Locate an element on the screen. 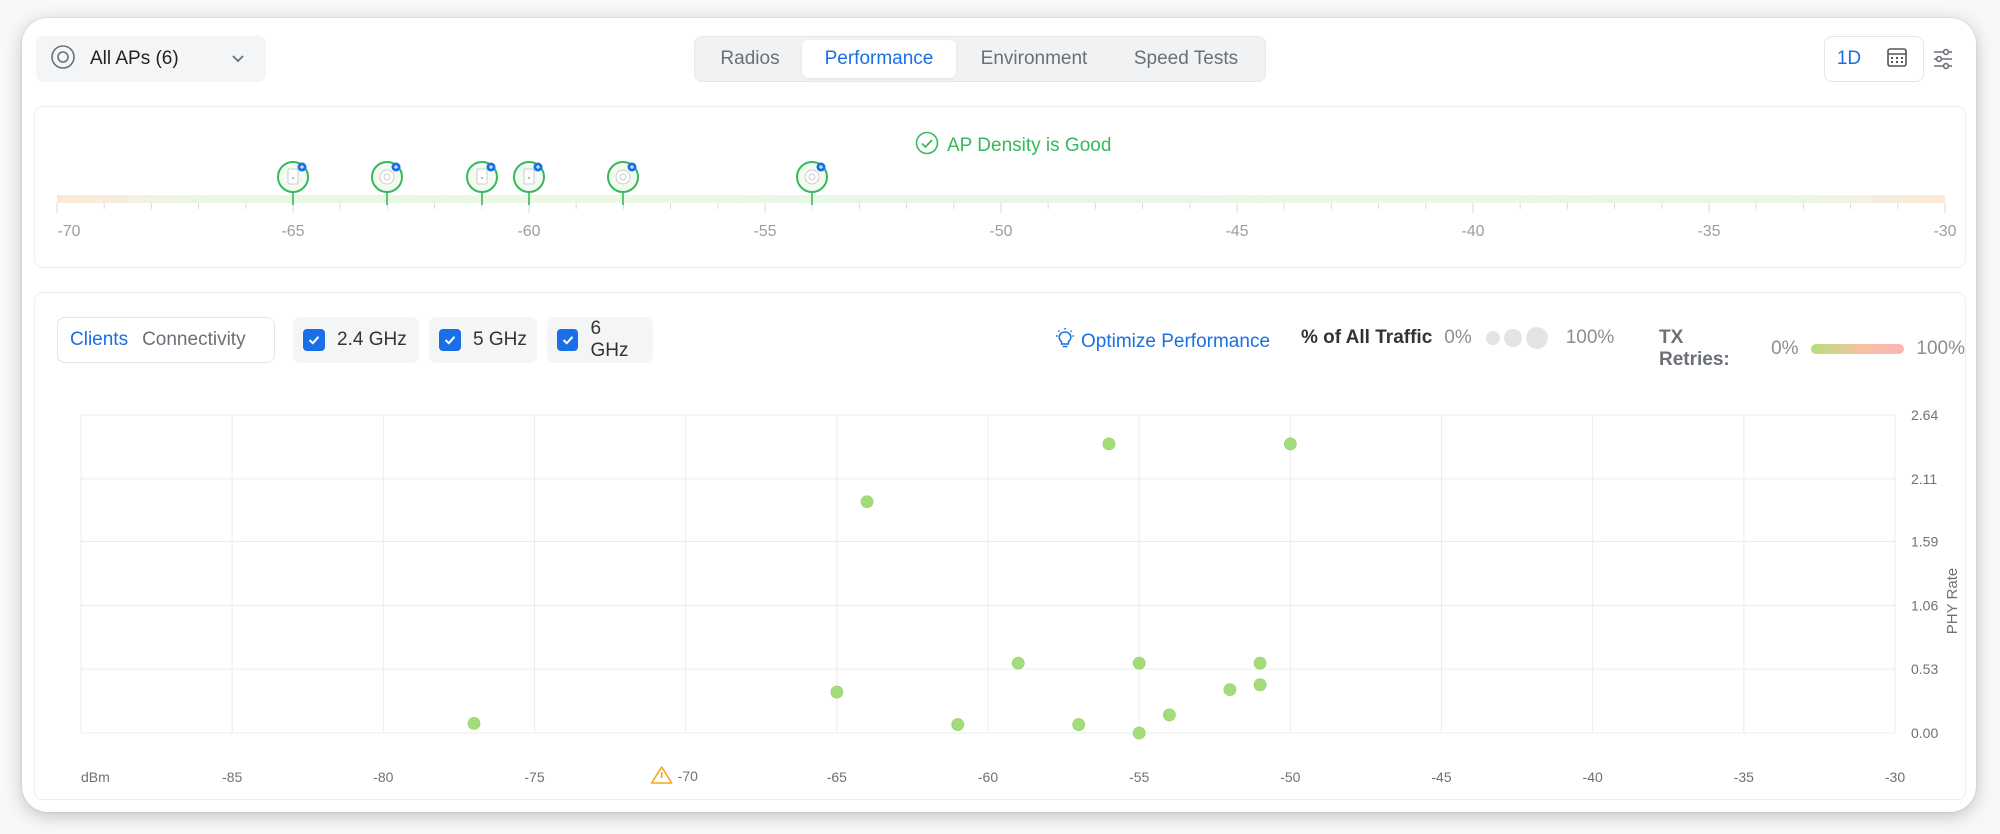  calendar-button is located at coordinates (1897, 59).